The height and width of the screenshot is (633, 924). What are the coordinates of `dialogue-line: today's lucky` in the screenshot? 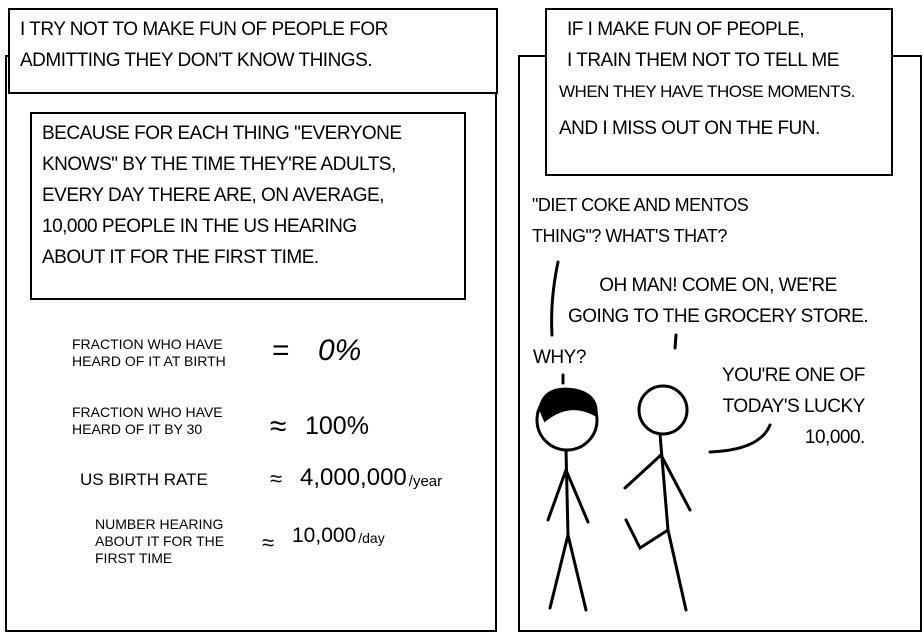 It's located at (794, 406).